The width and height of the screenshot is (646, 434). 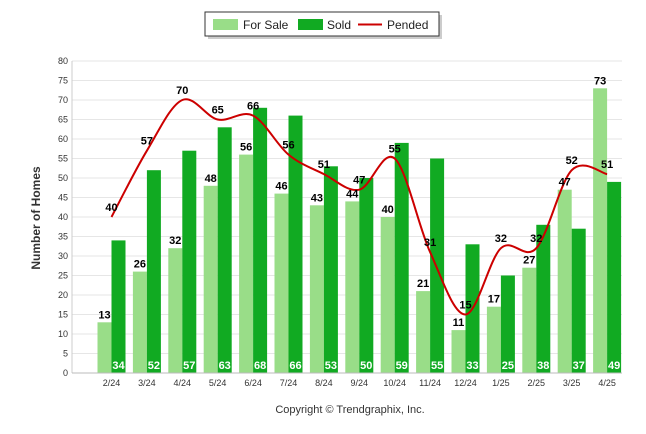 I want to click on for-sale-value-label: 43, so click(x=317, y=198).